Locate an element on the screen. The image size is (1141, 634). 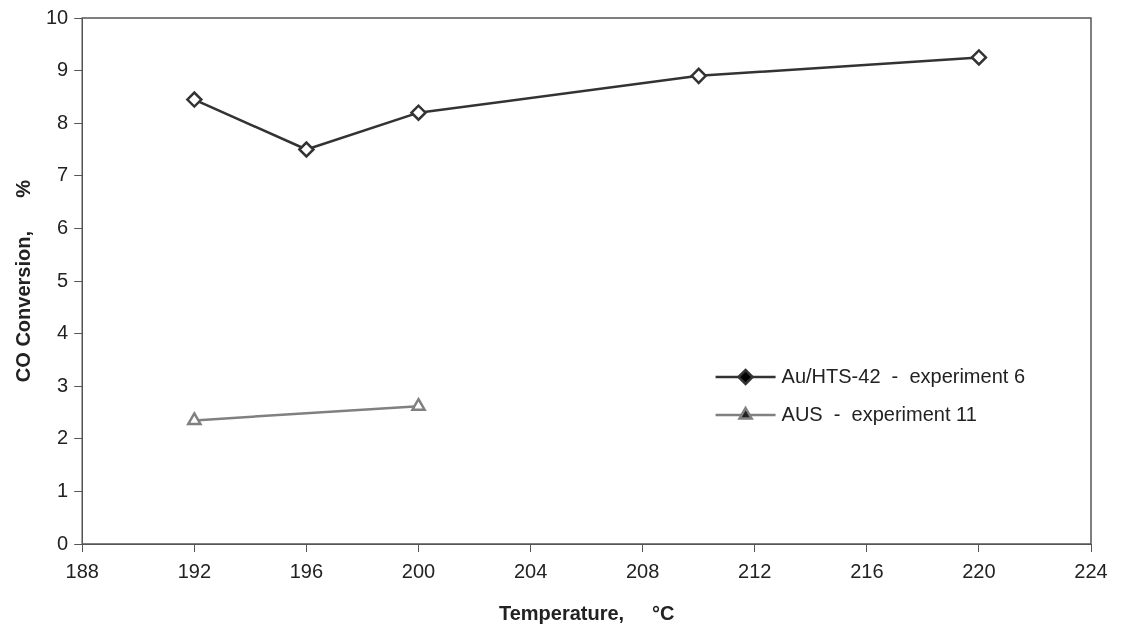
x-tick-label: 216 is located at coordinates (867, 570).